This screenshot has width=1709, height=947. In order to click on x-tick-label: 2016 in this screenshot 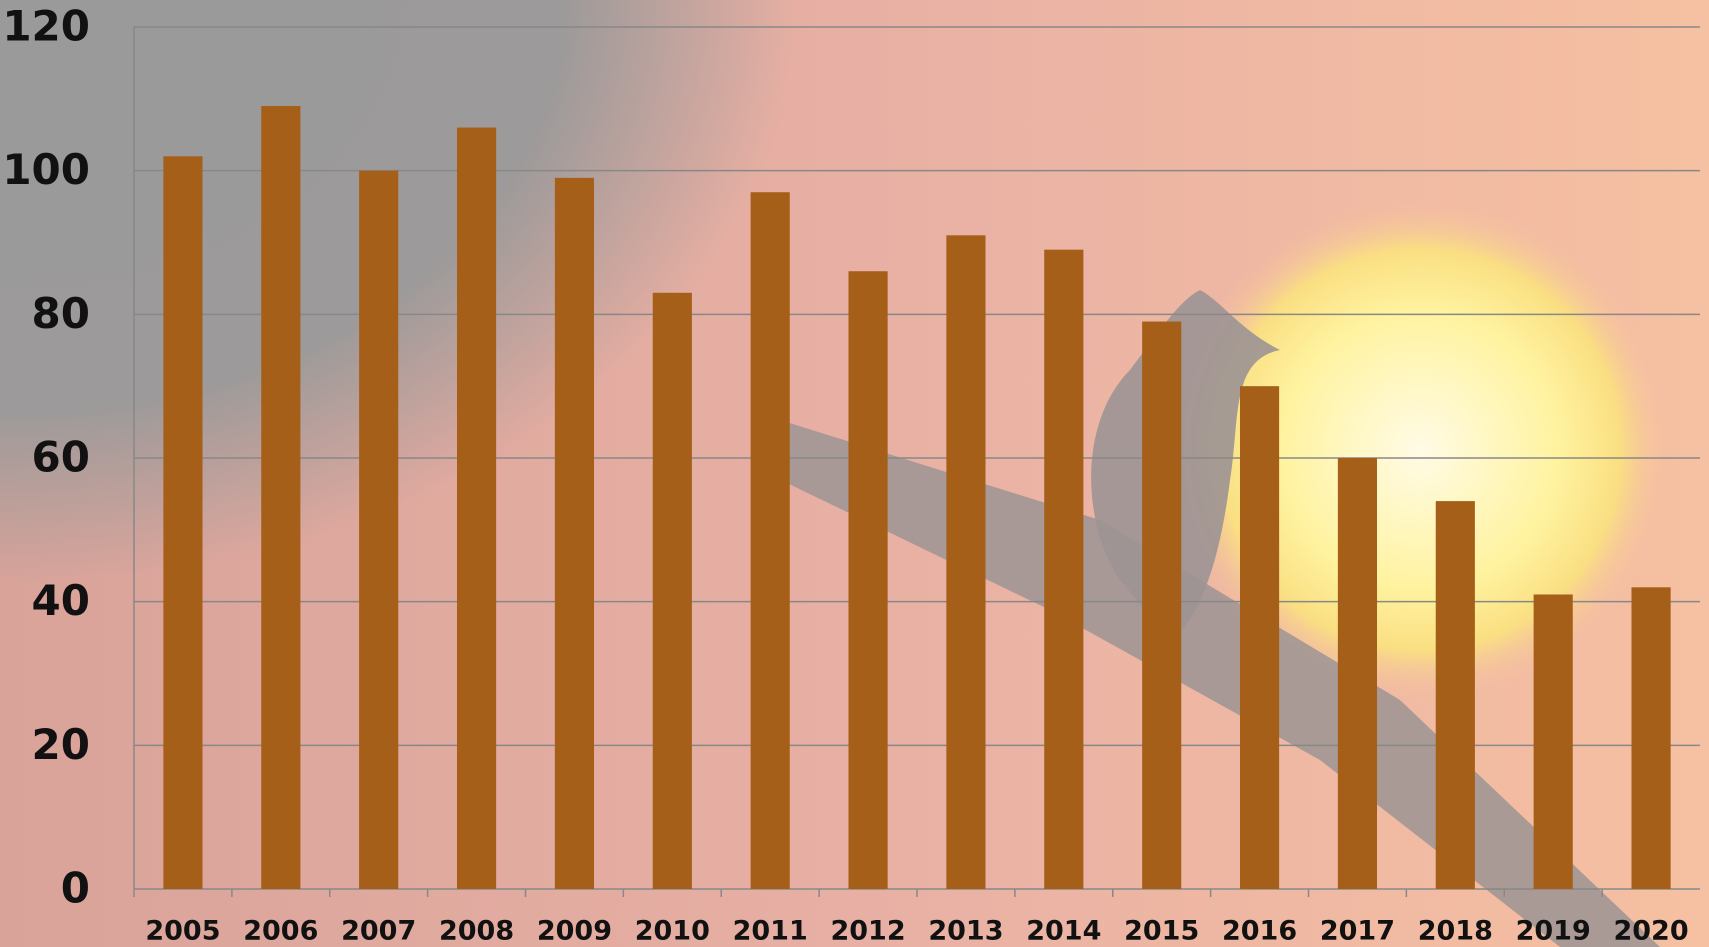, I will do `click(1259, 931)`.